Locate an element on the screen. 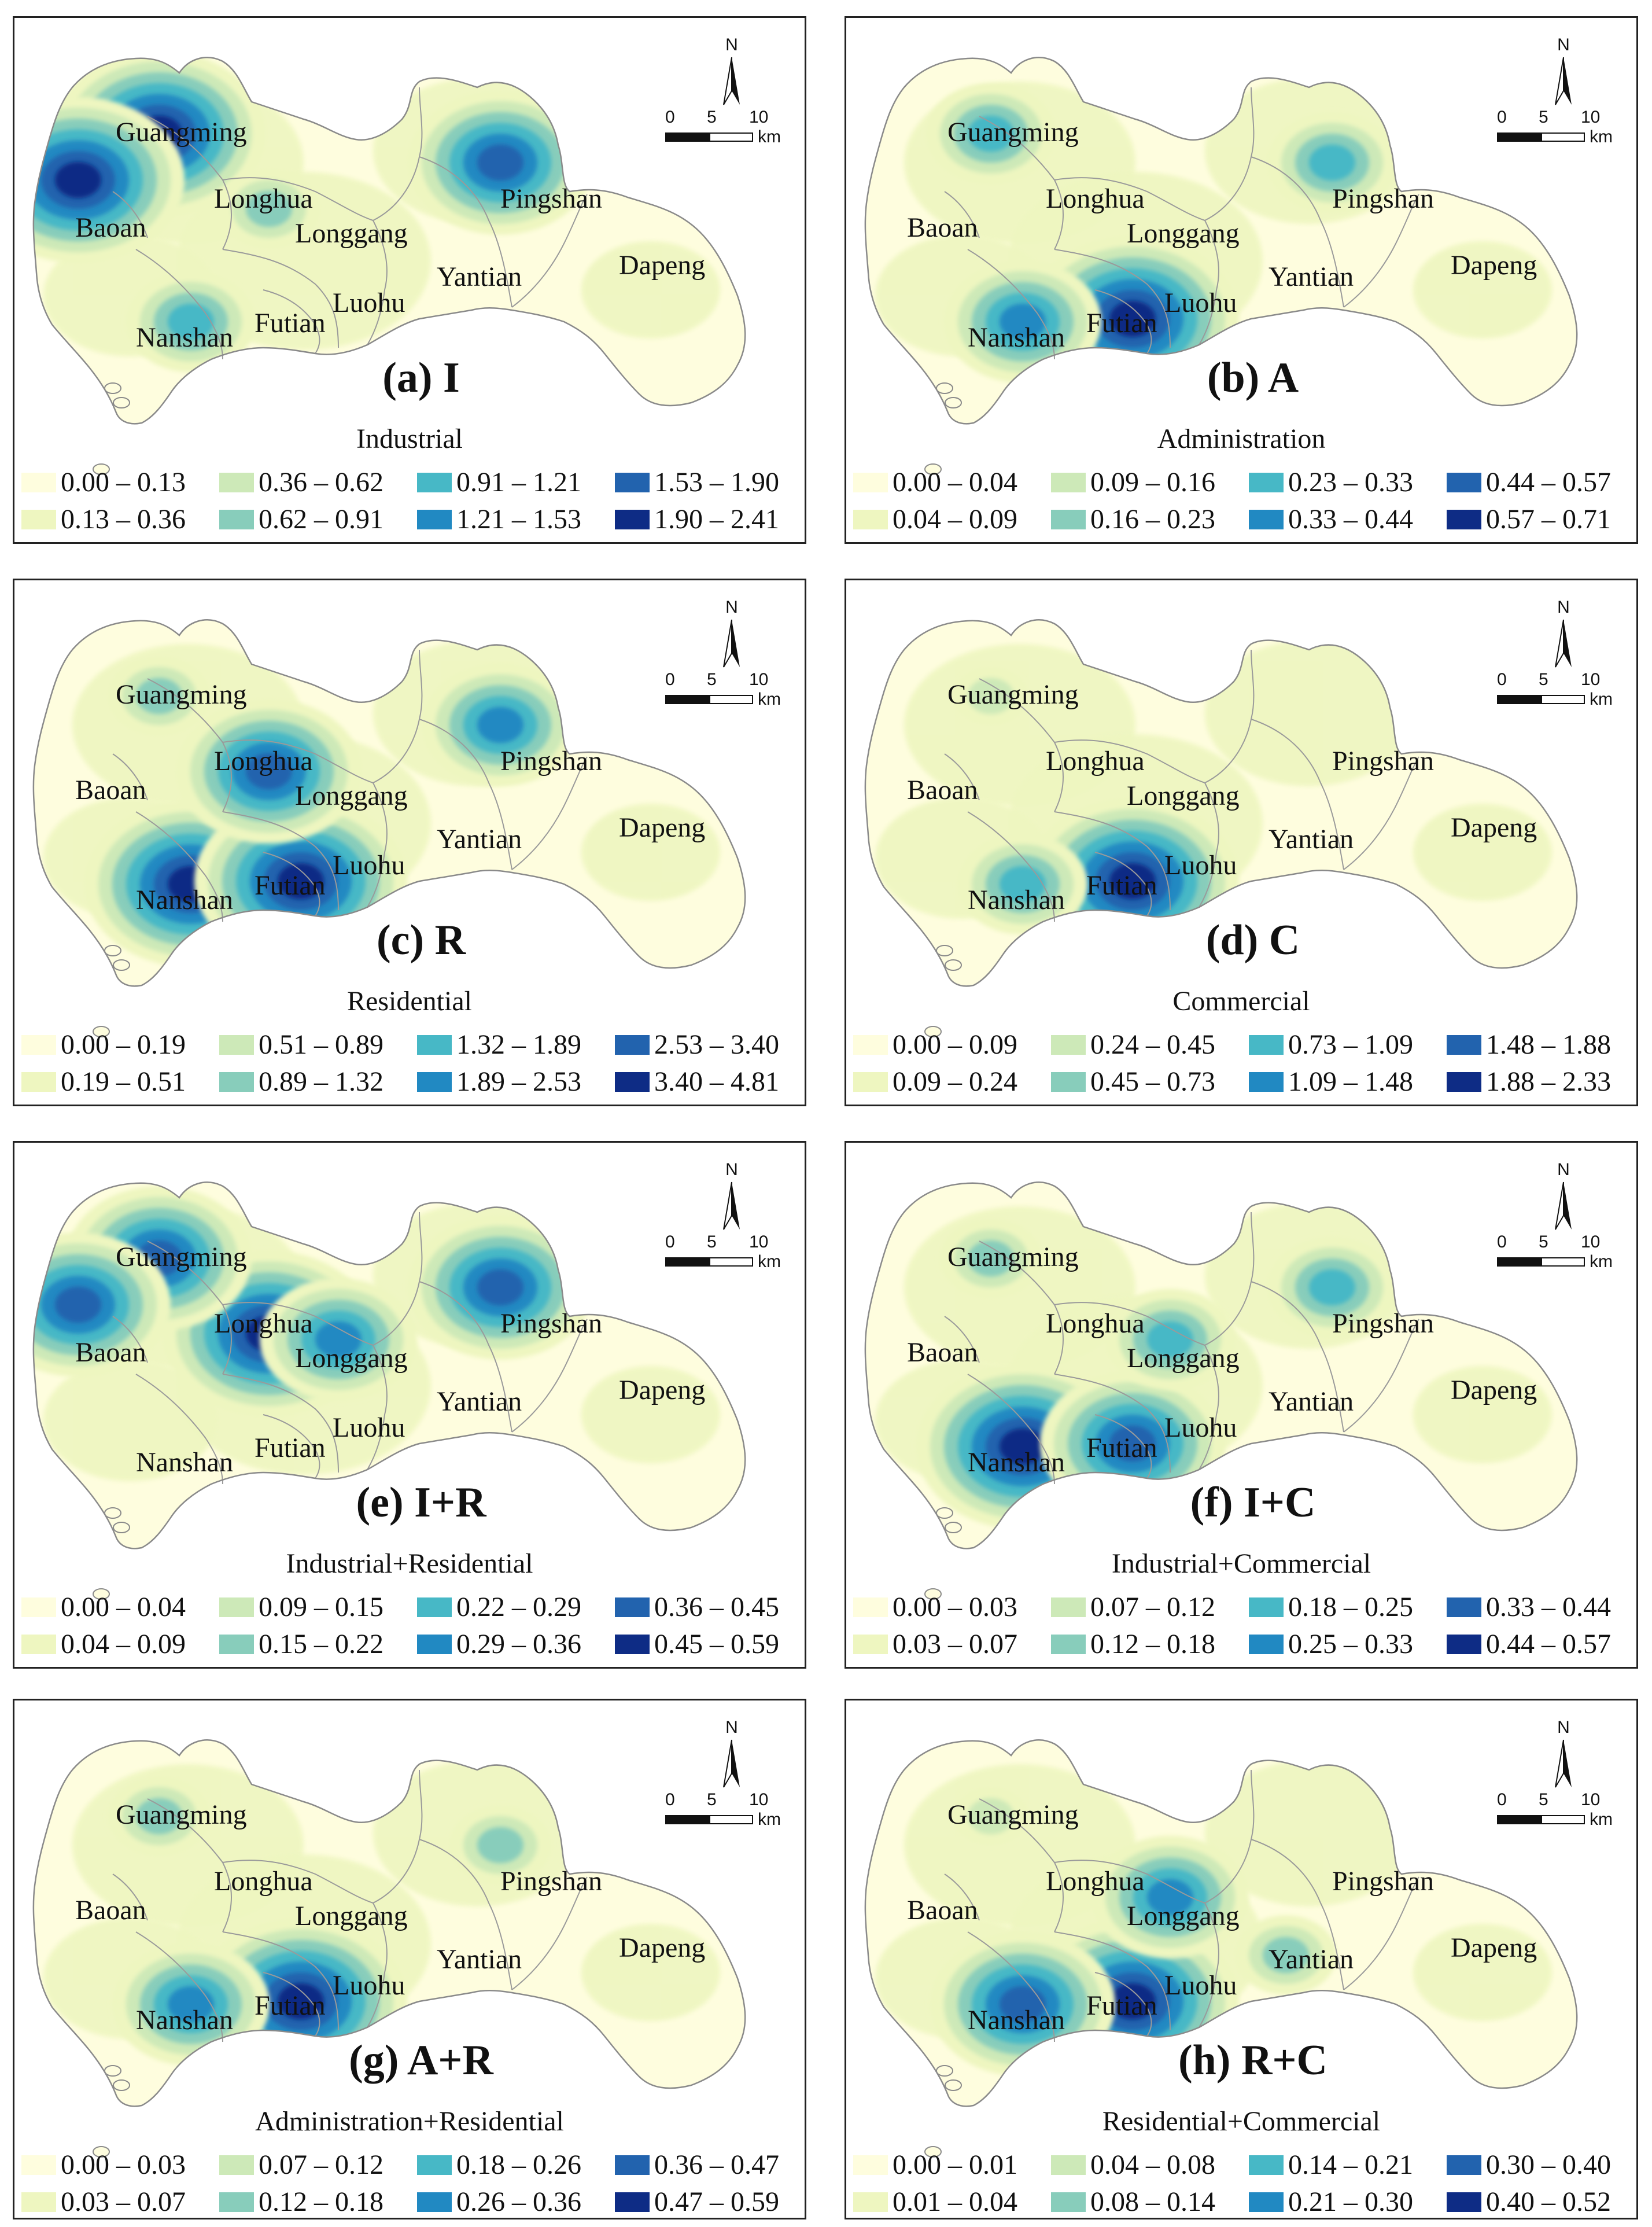  legend-item: 0.44 – 0.57 is located at coordinates (1529, 1644).